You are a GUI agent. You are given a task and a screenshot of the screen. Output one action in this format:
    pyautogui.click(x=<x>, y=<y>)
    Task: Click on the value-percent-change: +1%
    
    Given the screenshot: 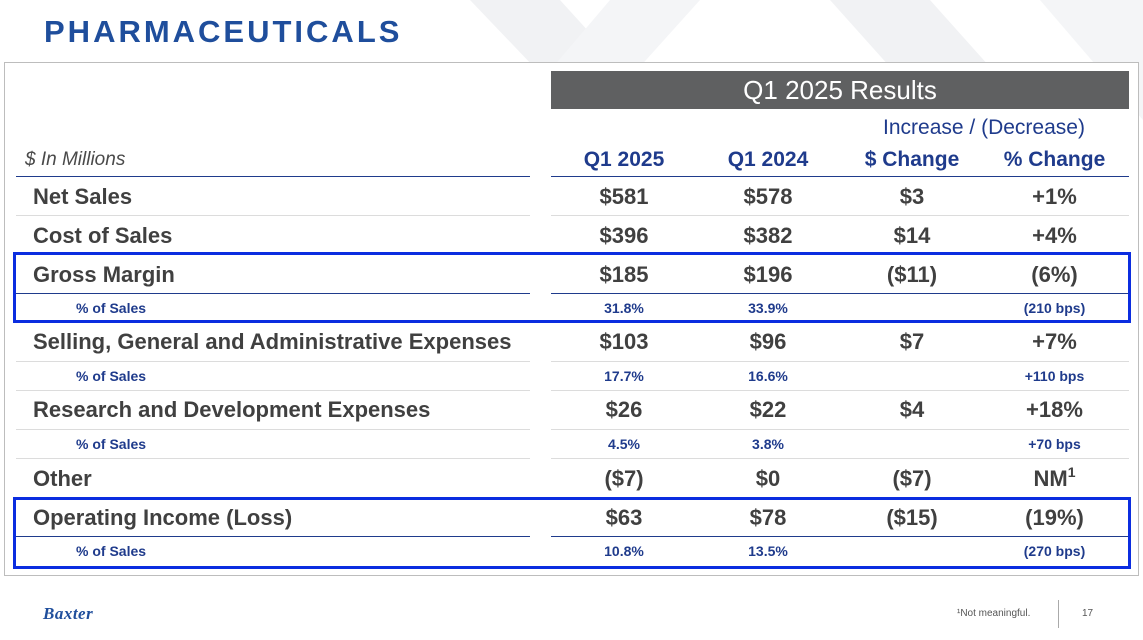 What is the action you would take?
    pyautogui.click(x=1054, y=196)
    